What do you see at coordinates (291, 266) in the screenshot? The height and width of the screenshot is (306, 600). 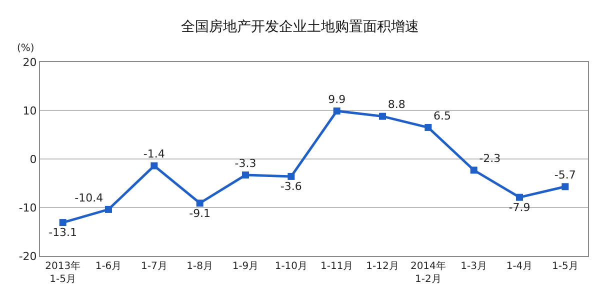 I see `x-tick-label: 1-10月` at bounding box center [291, 266].